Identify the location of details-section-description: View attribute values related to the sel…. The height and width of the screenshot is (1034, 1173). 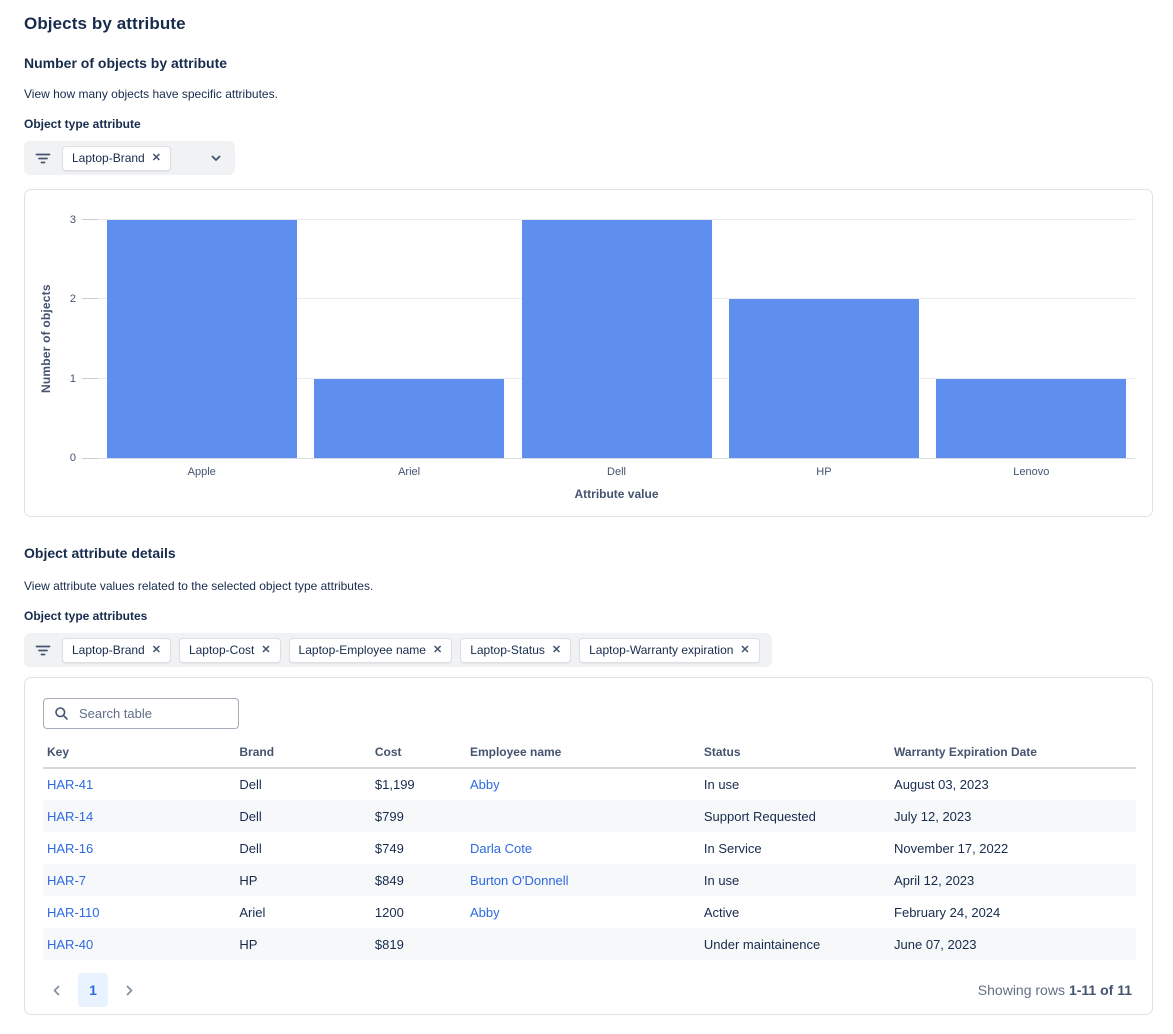
(199, 586).